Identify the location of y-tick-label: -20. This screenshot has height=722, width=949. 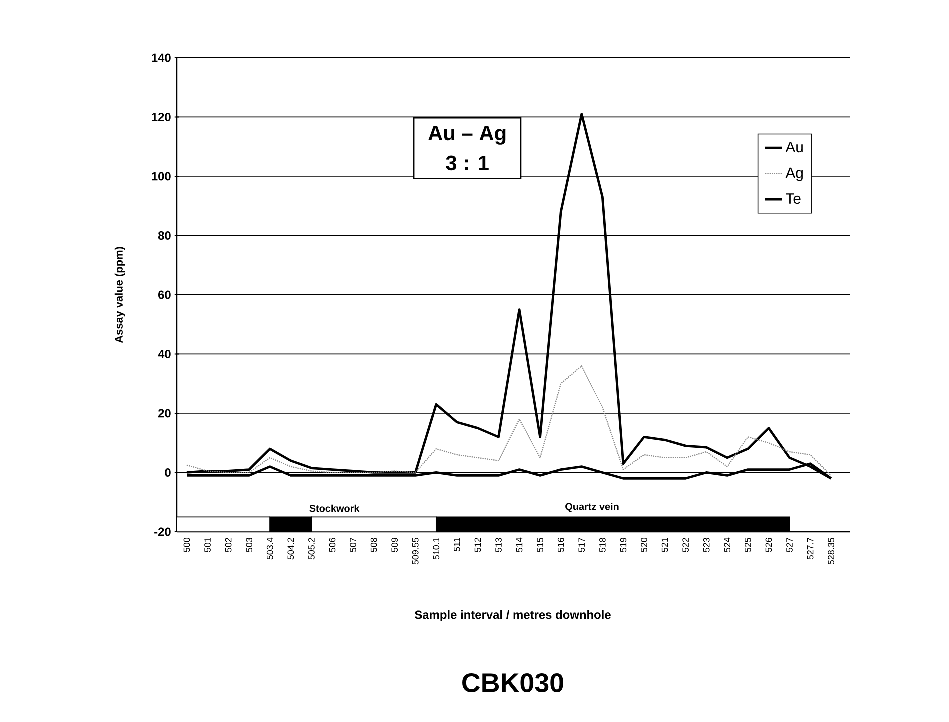
(162, 532).